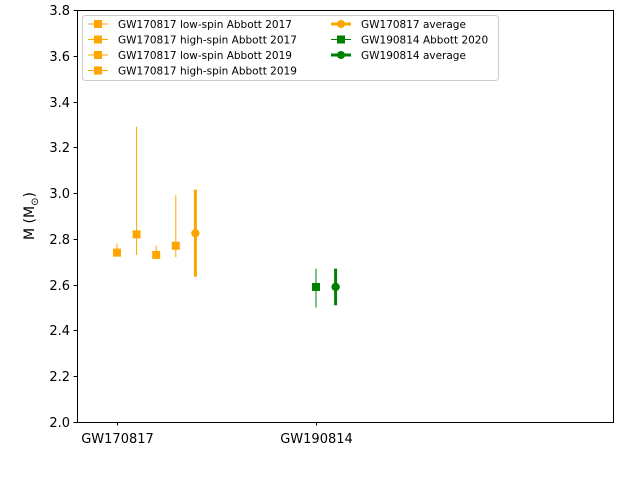  I want to click on data-points, so click(226, 217).